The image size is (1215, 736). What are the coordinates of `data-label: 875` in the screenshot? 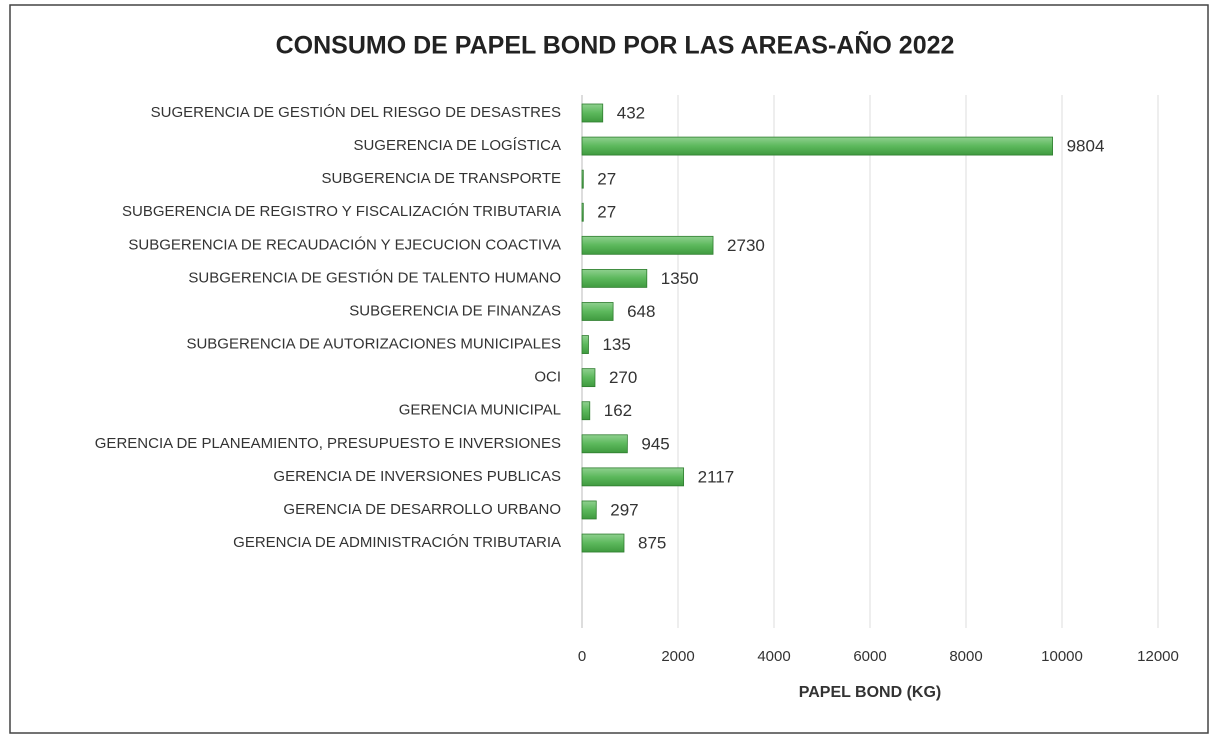 It's located at (652, 543).